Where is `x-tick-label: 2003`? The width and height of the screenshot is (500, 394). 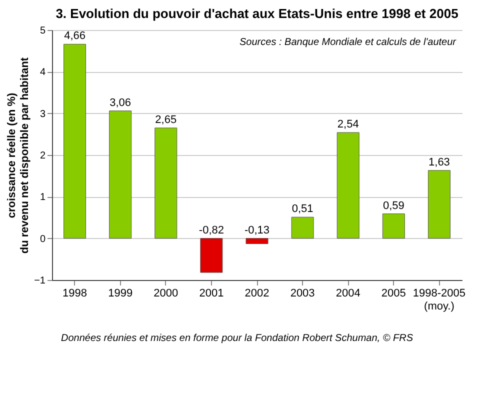
x-tick-label: 2003 is located at coordinates (302, 294).